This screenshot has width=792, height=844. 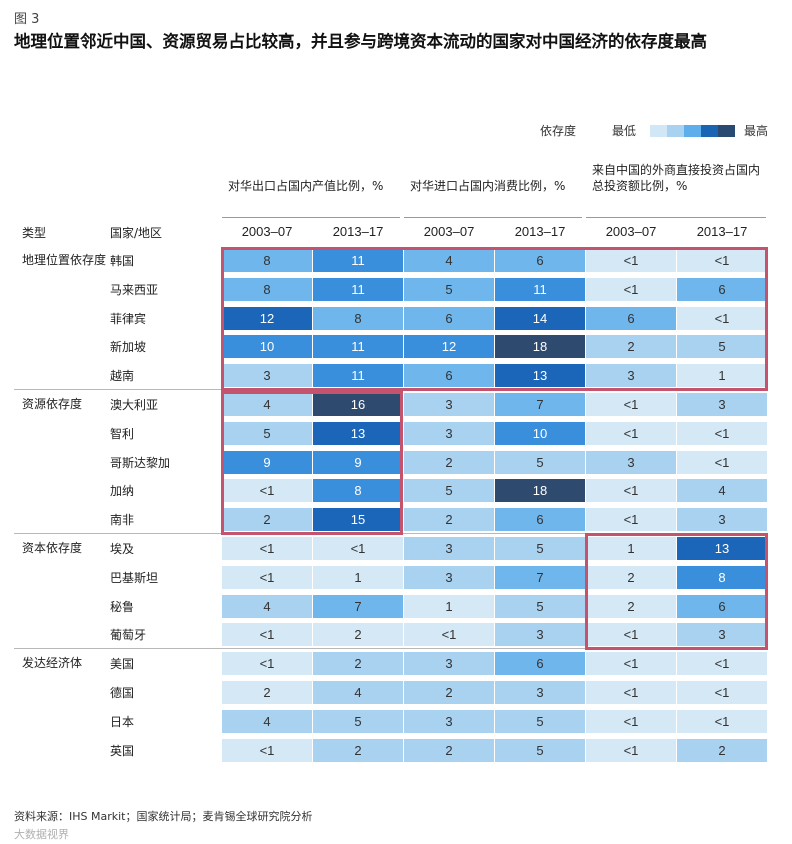 I want to click on table-cell: 15, so click(x=358, y=520).